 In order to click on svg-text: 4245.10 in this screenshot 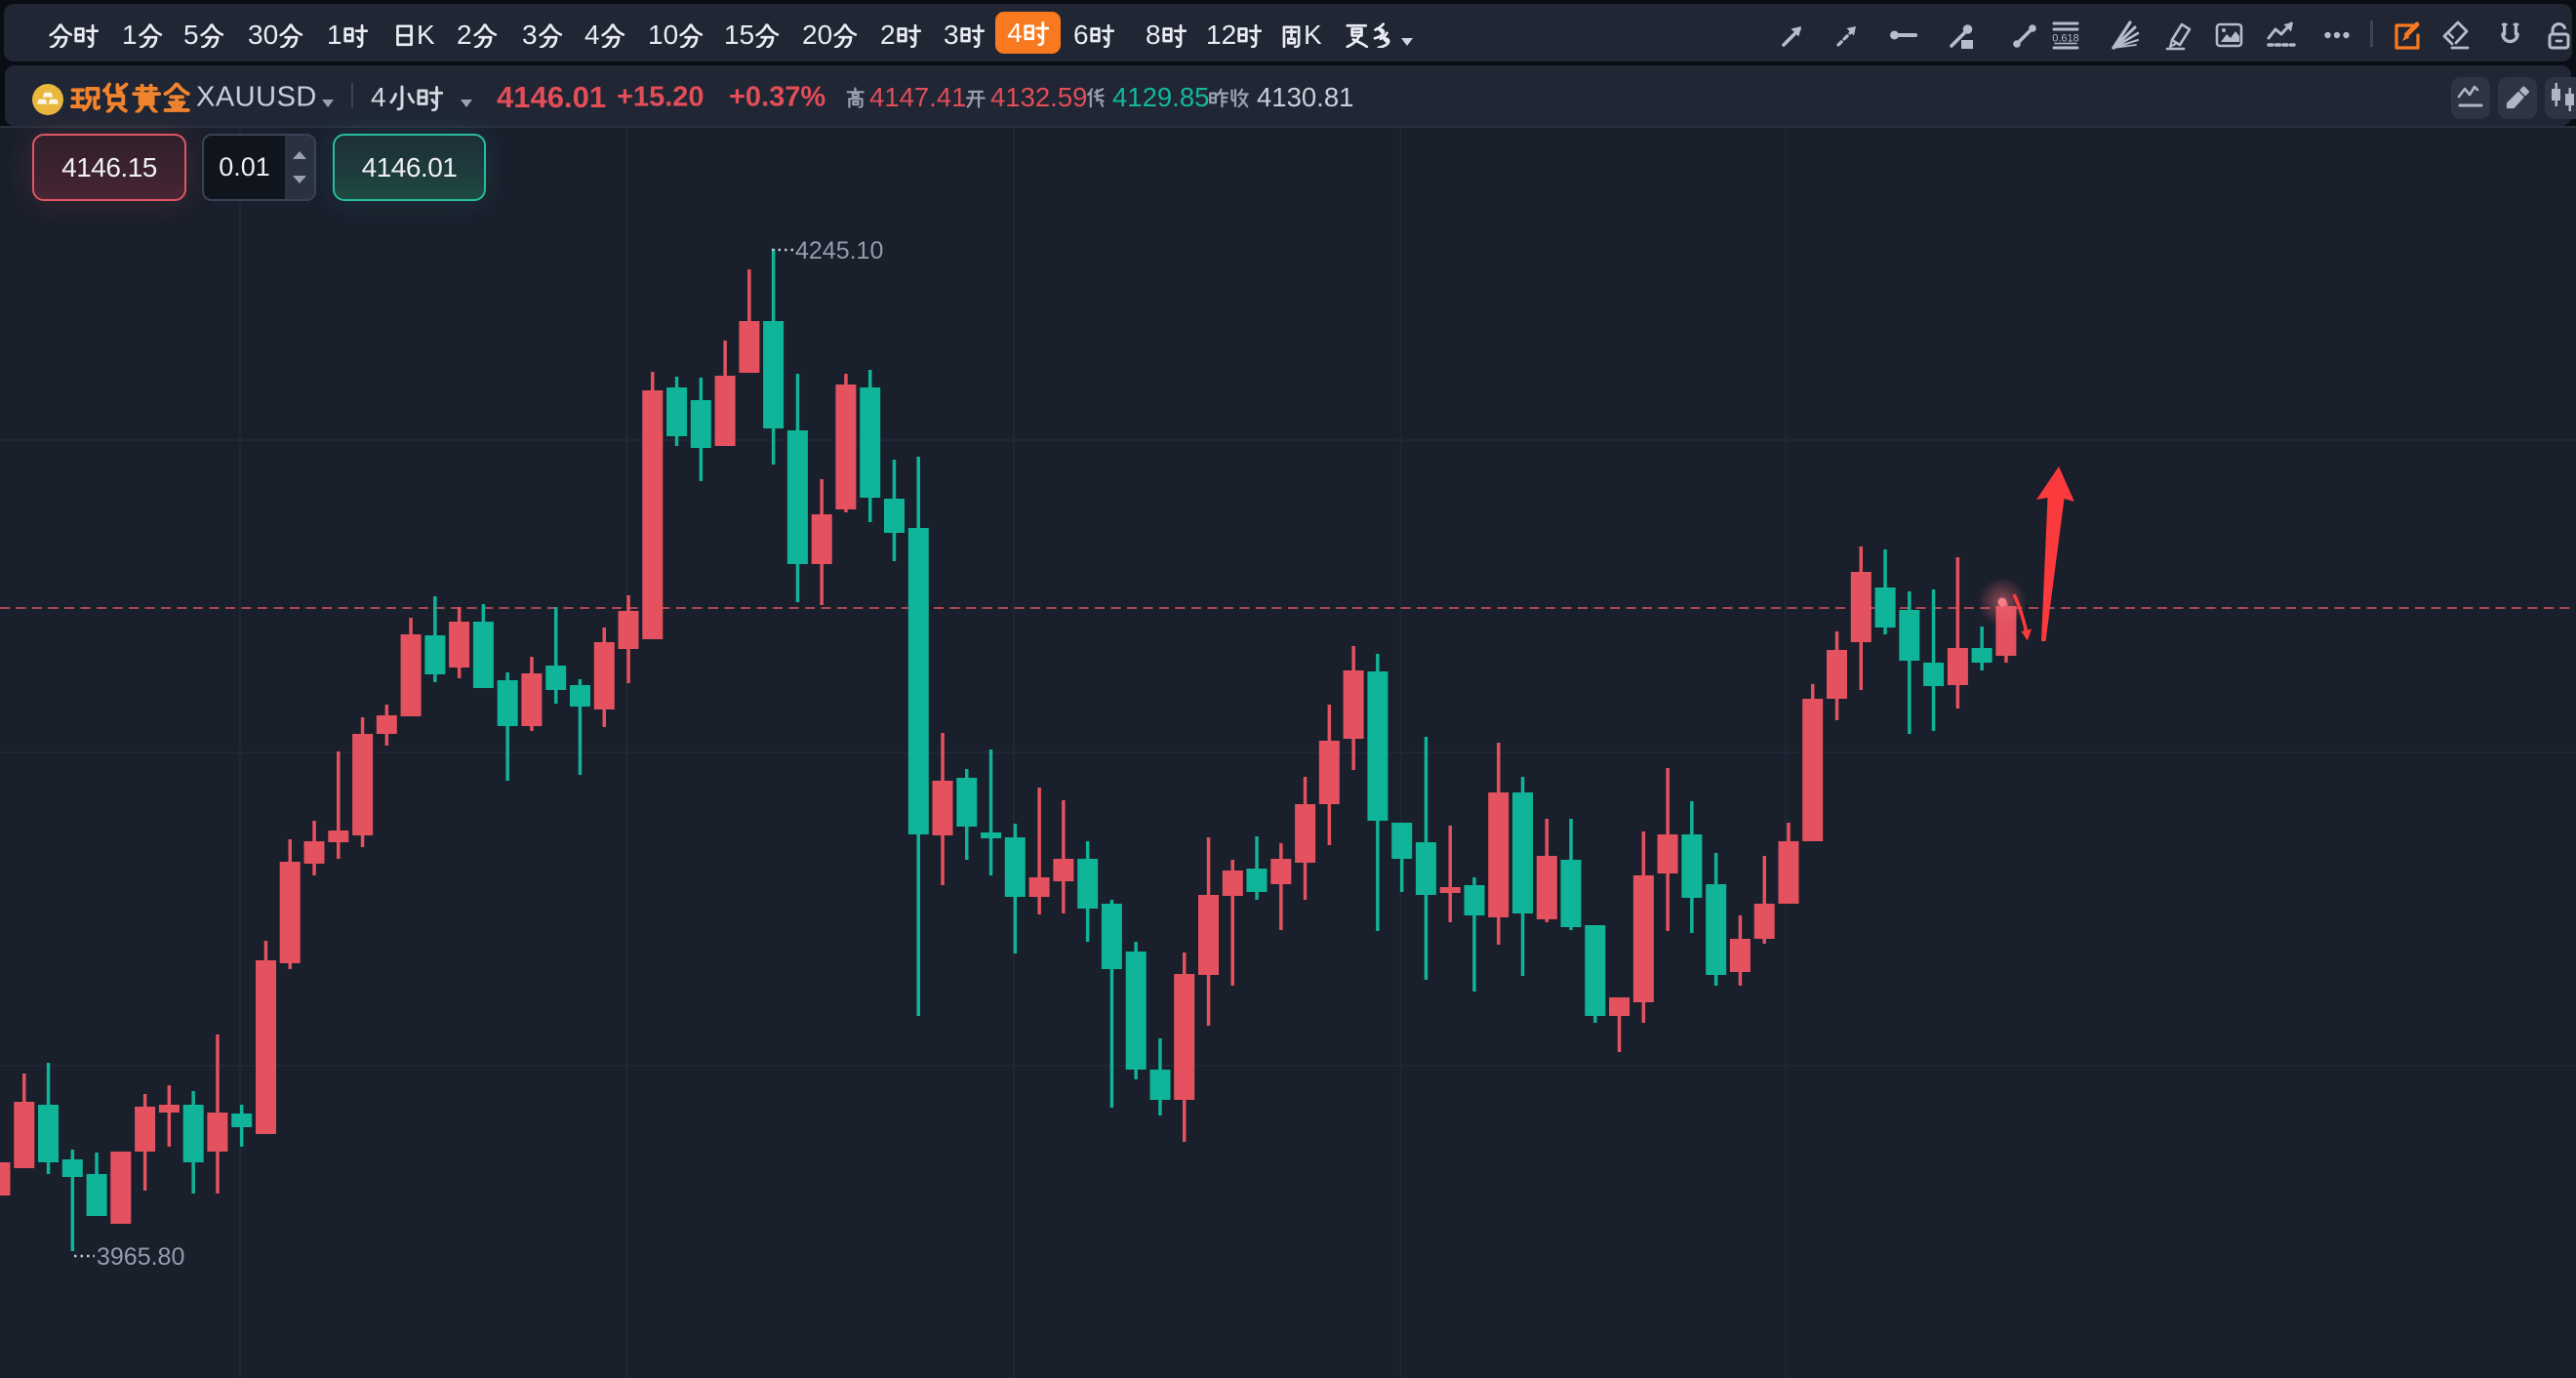, I will do `click(839, 250)`.